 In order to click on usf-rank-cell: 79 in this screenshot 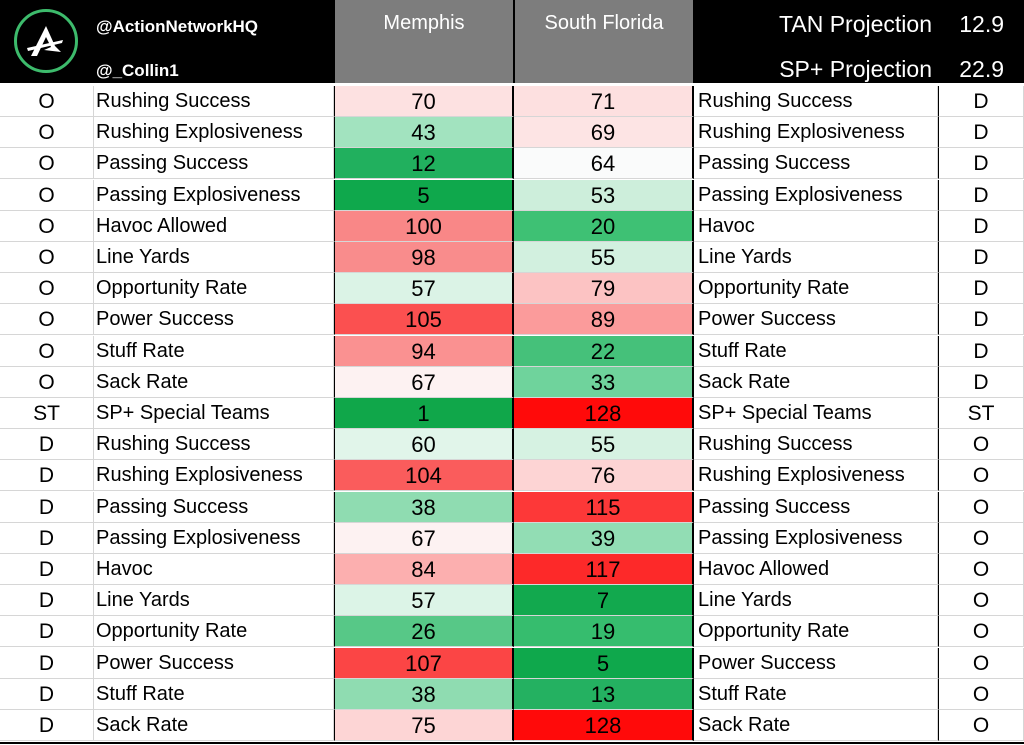, I will do `click(604, 289)`.